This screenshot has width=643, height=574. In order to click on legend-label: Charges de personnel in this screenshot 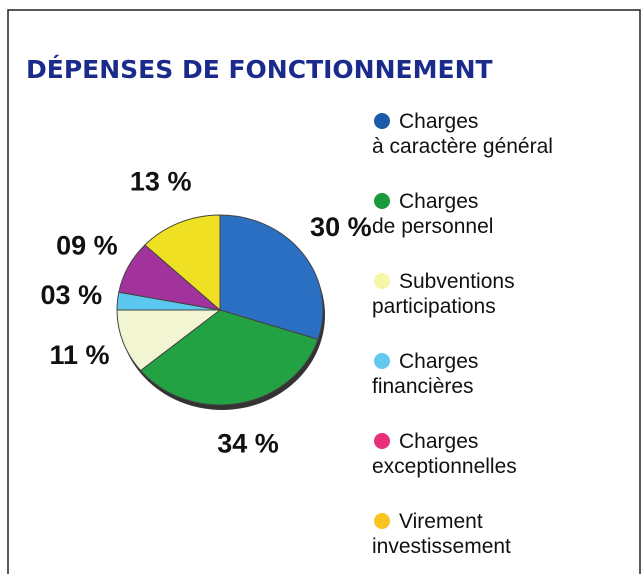, I will do `click(432, 214)`.